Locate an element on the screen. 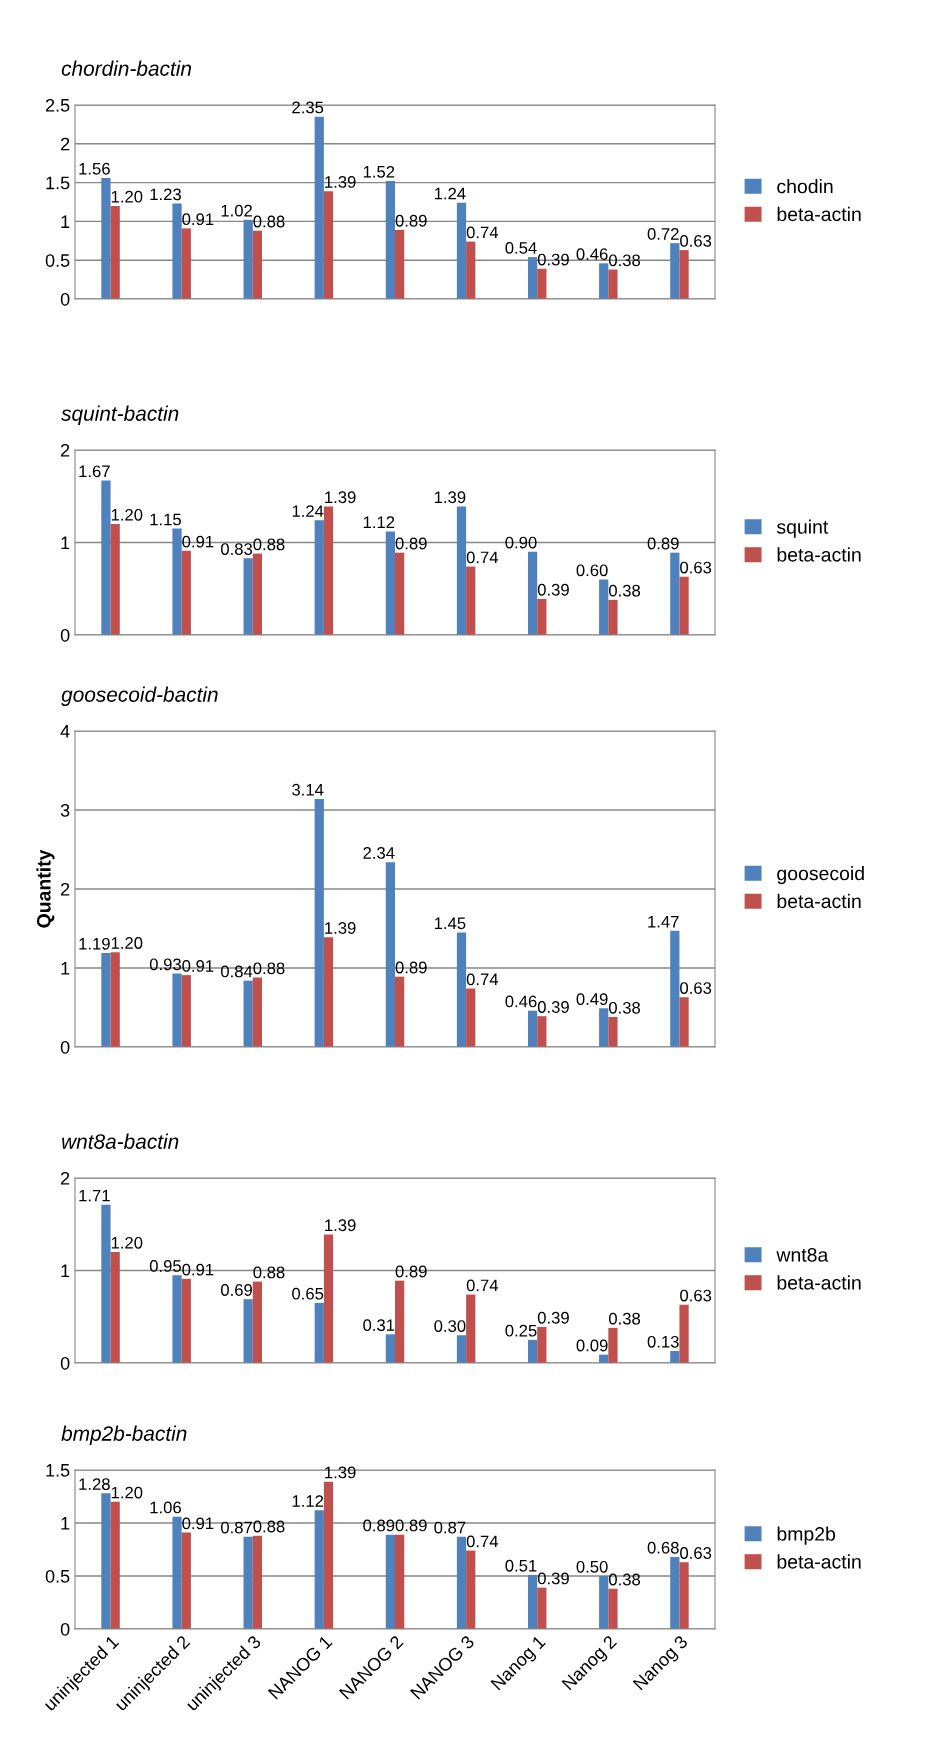  data-label: 0.51 is located at coordinates (521, 1565).